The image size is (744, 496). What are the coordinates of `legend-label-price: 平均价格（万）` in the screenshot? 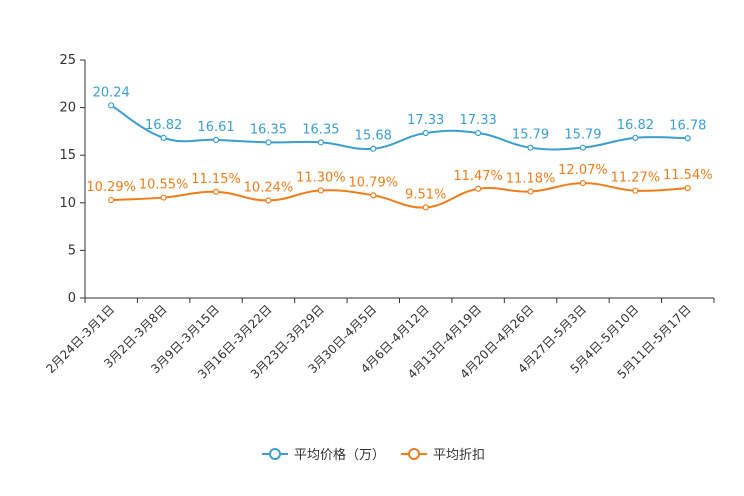 It's located at (340, 455).